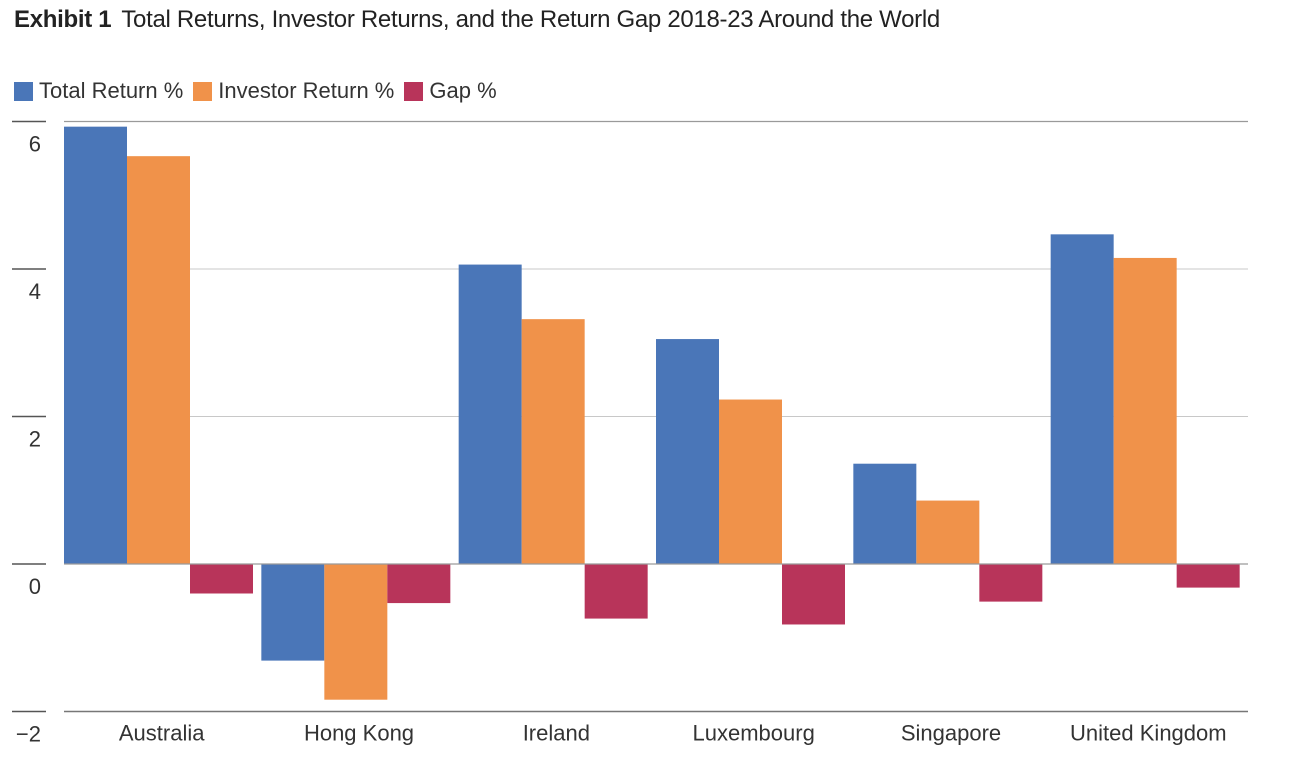 The width and height of the screenshot is (1299, 779). What do you see at coordinates (63, 19) in the screenshot?
I see `exhibit-label: Exhibit 1` at bounding box center [63, 19].